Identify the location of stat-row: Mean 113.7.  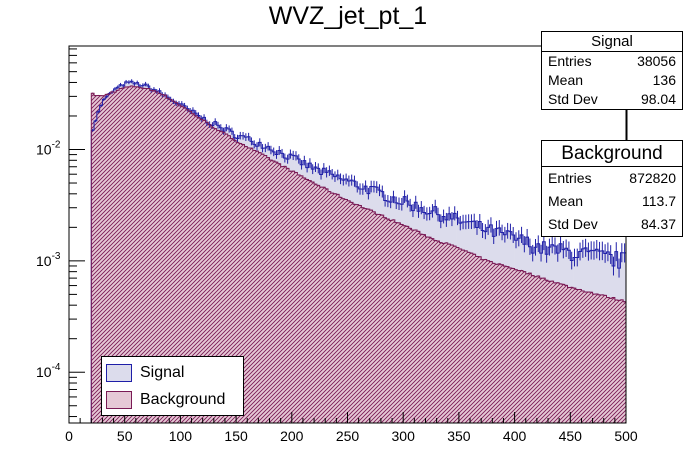
(612, 201).